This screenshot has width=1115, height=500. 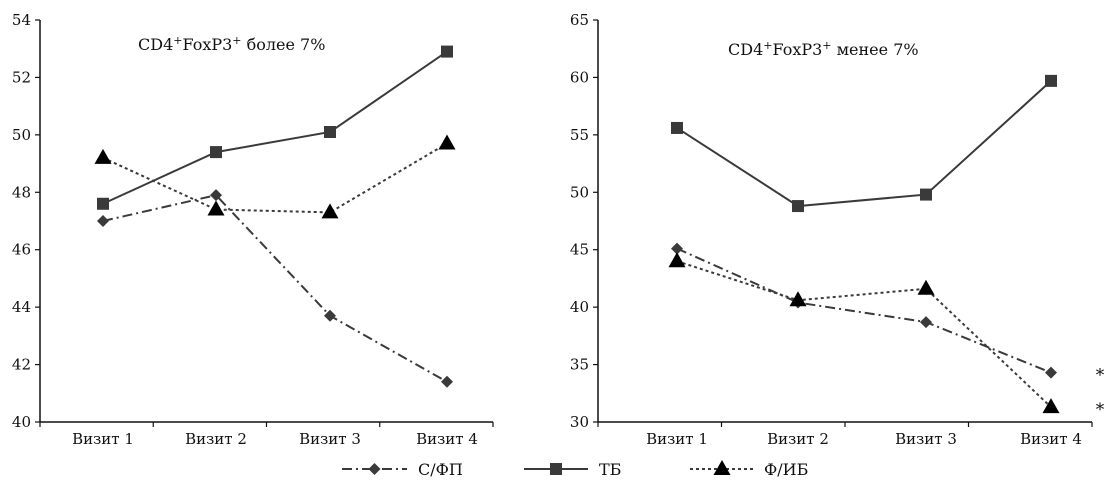 I want to click on y-tick-label: 54, so click(x=21, y=20).